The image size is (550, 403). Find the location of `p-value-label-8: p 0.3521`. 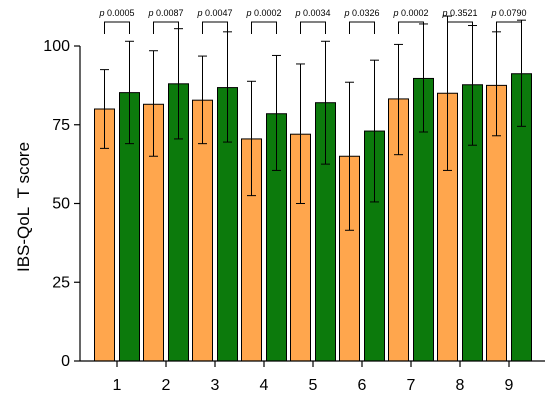

p-value-label-8: p 0.3521 is located at coordinates (459, 13).